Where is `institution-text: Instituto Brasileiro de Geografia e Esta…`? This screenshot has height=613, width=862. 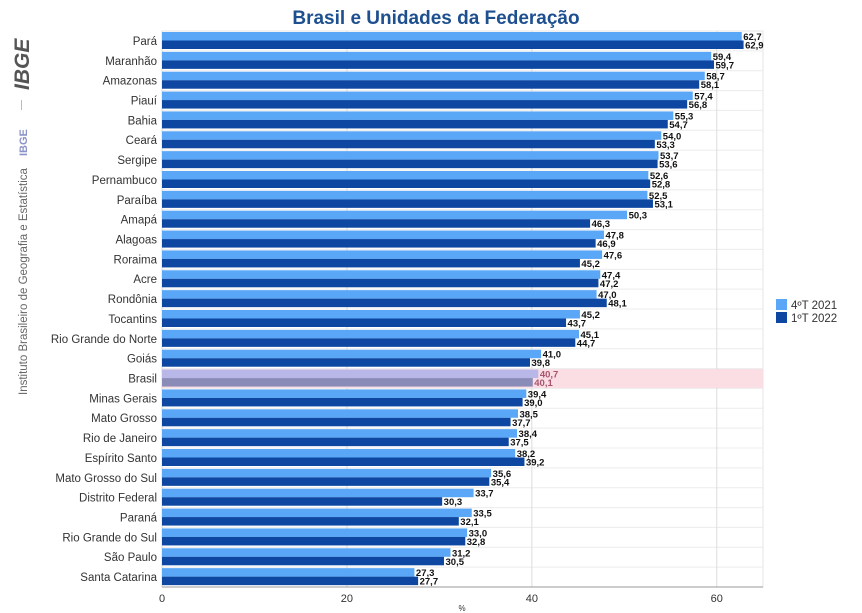 institution-text: Instituto Brasileiro de Geografia e Esta… is located at coordinates (24, 281).